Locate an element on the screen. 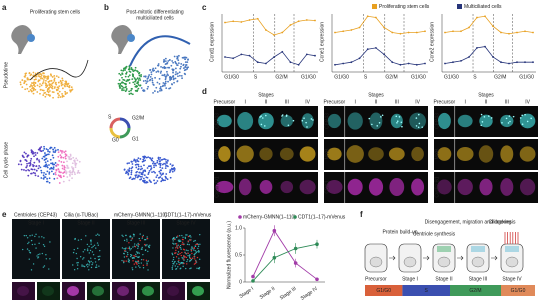 The height and width of the screenshot is (302, 540). row-label: Cyclin B1 is located at coordinates (437, 186).